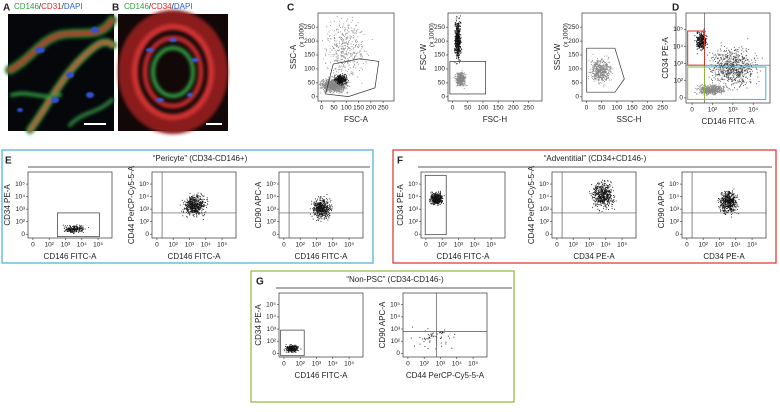 This screenshot has height=412, width=780. What do you see at coordinates (573, 55) in the screenshot?
I see `y-tick-label: 150` at bounding box center [573, 55].